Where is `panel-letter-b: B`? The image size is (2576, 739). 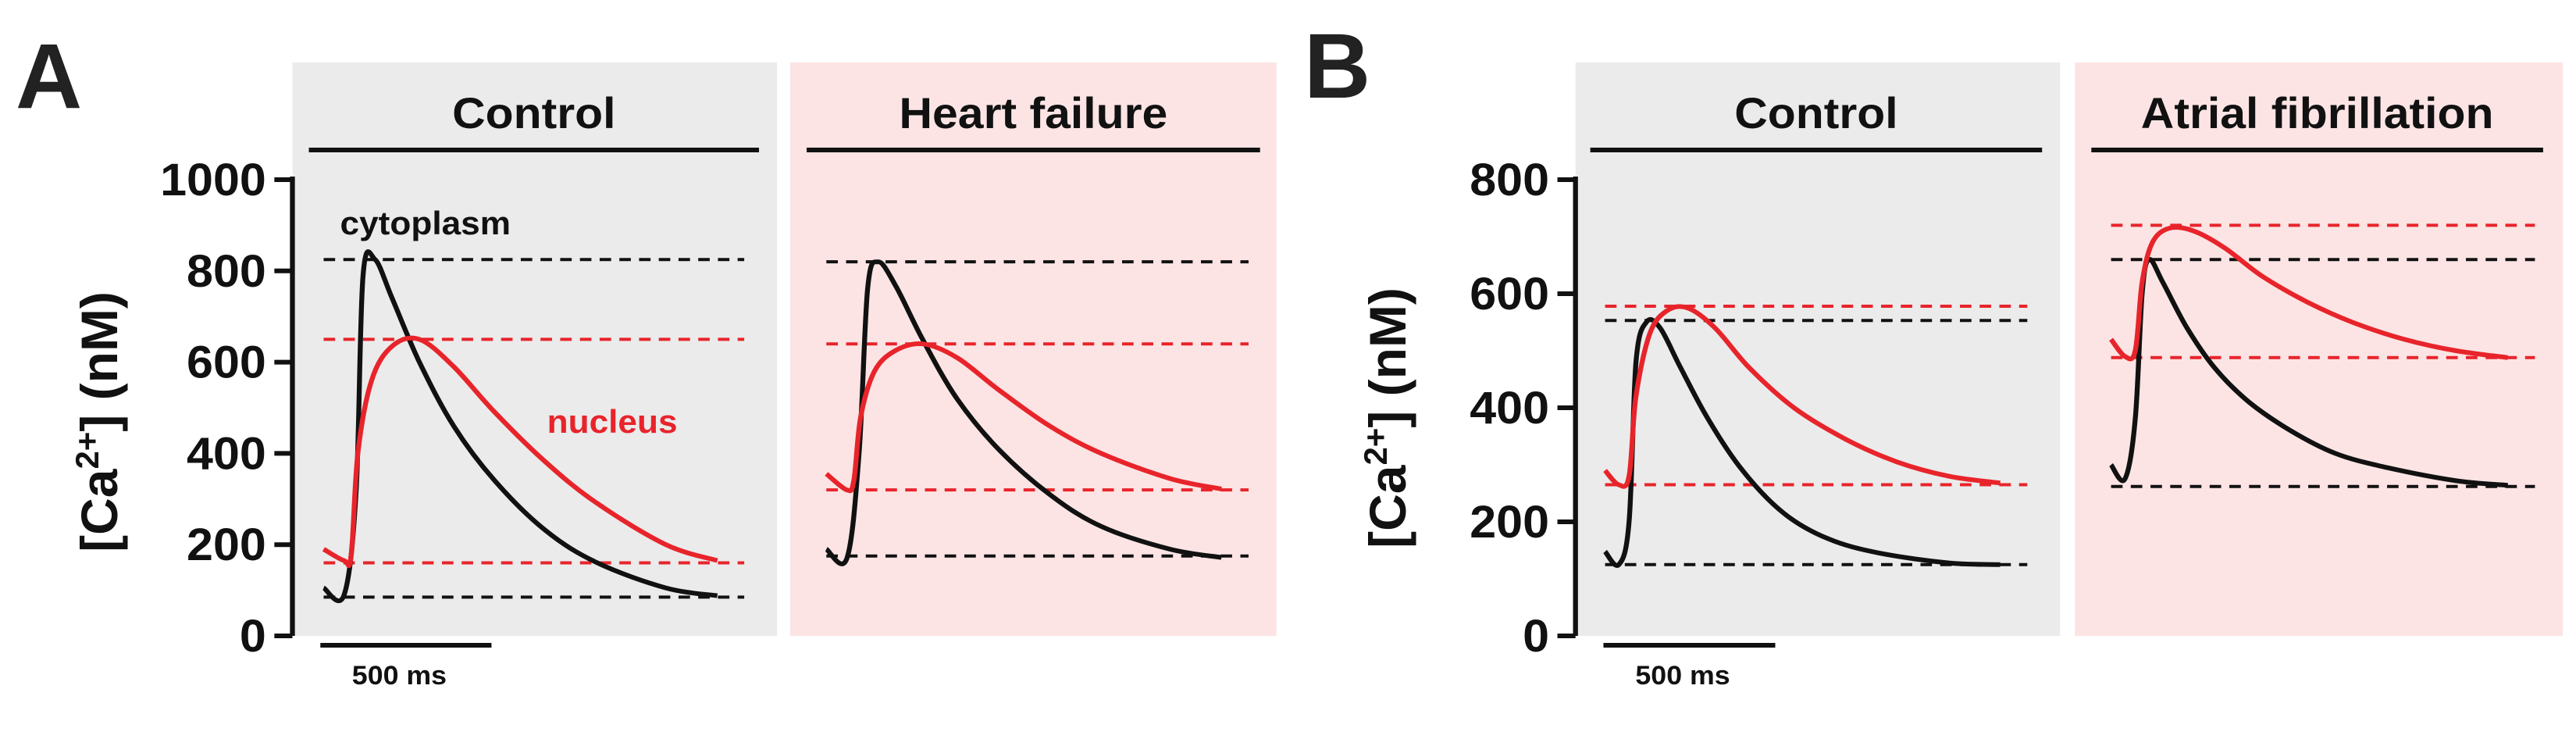
panel-letter-b: B is located at coordinates (1337, 66).